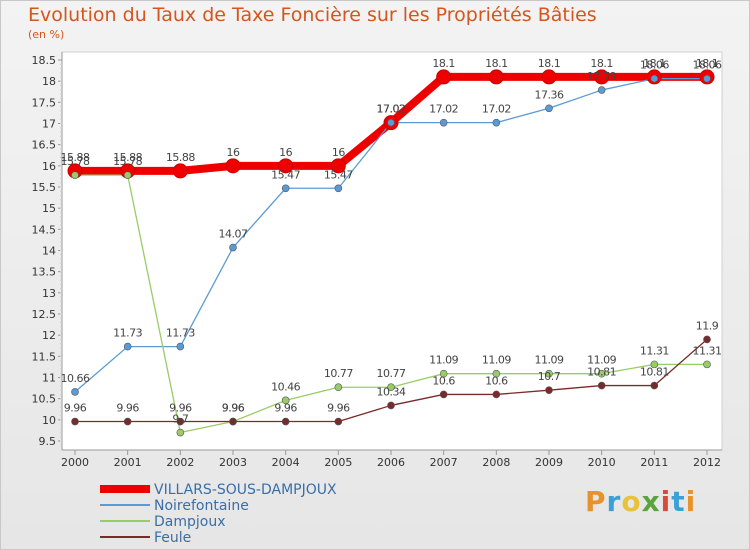 This screenshot has height=550, width=750. What do you see at coordinates (285, 386) in the screenshot?
I see `data-label: 10.46` at bounding box center [285, 386].